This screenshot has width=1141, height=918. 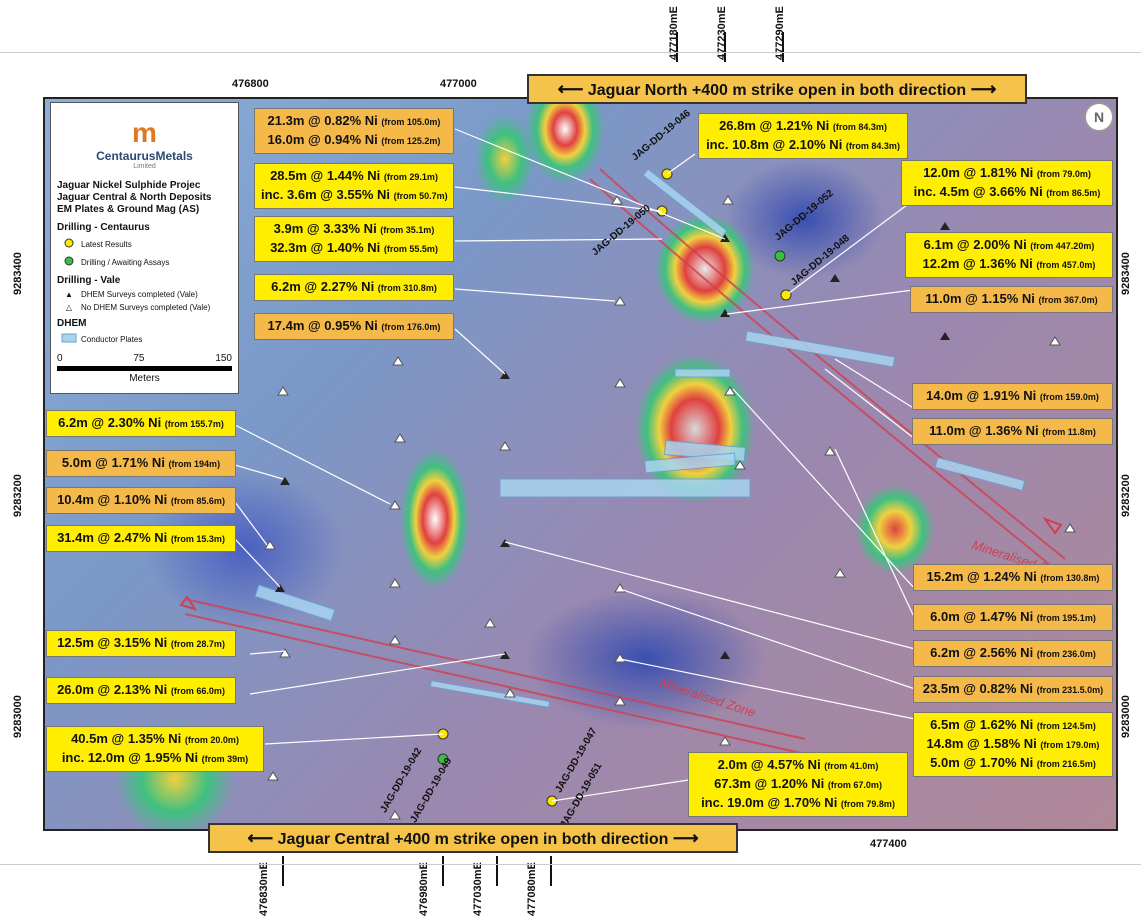 I want to click on grid-label-left-9283000: 9283000, so click(x=18, y=716).